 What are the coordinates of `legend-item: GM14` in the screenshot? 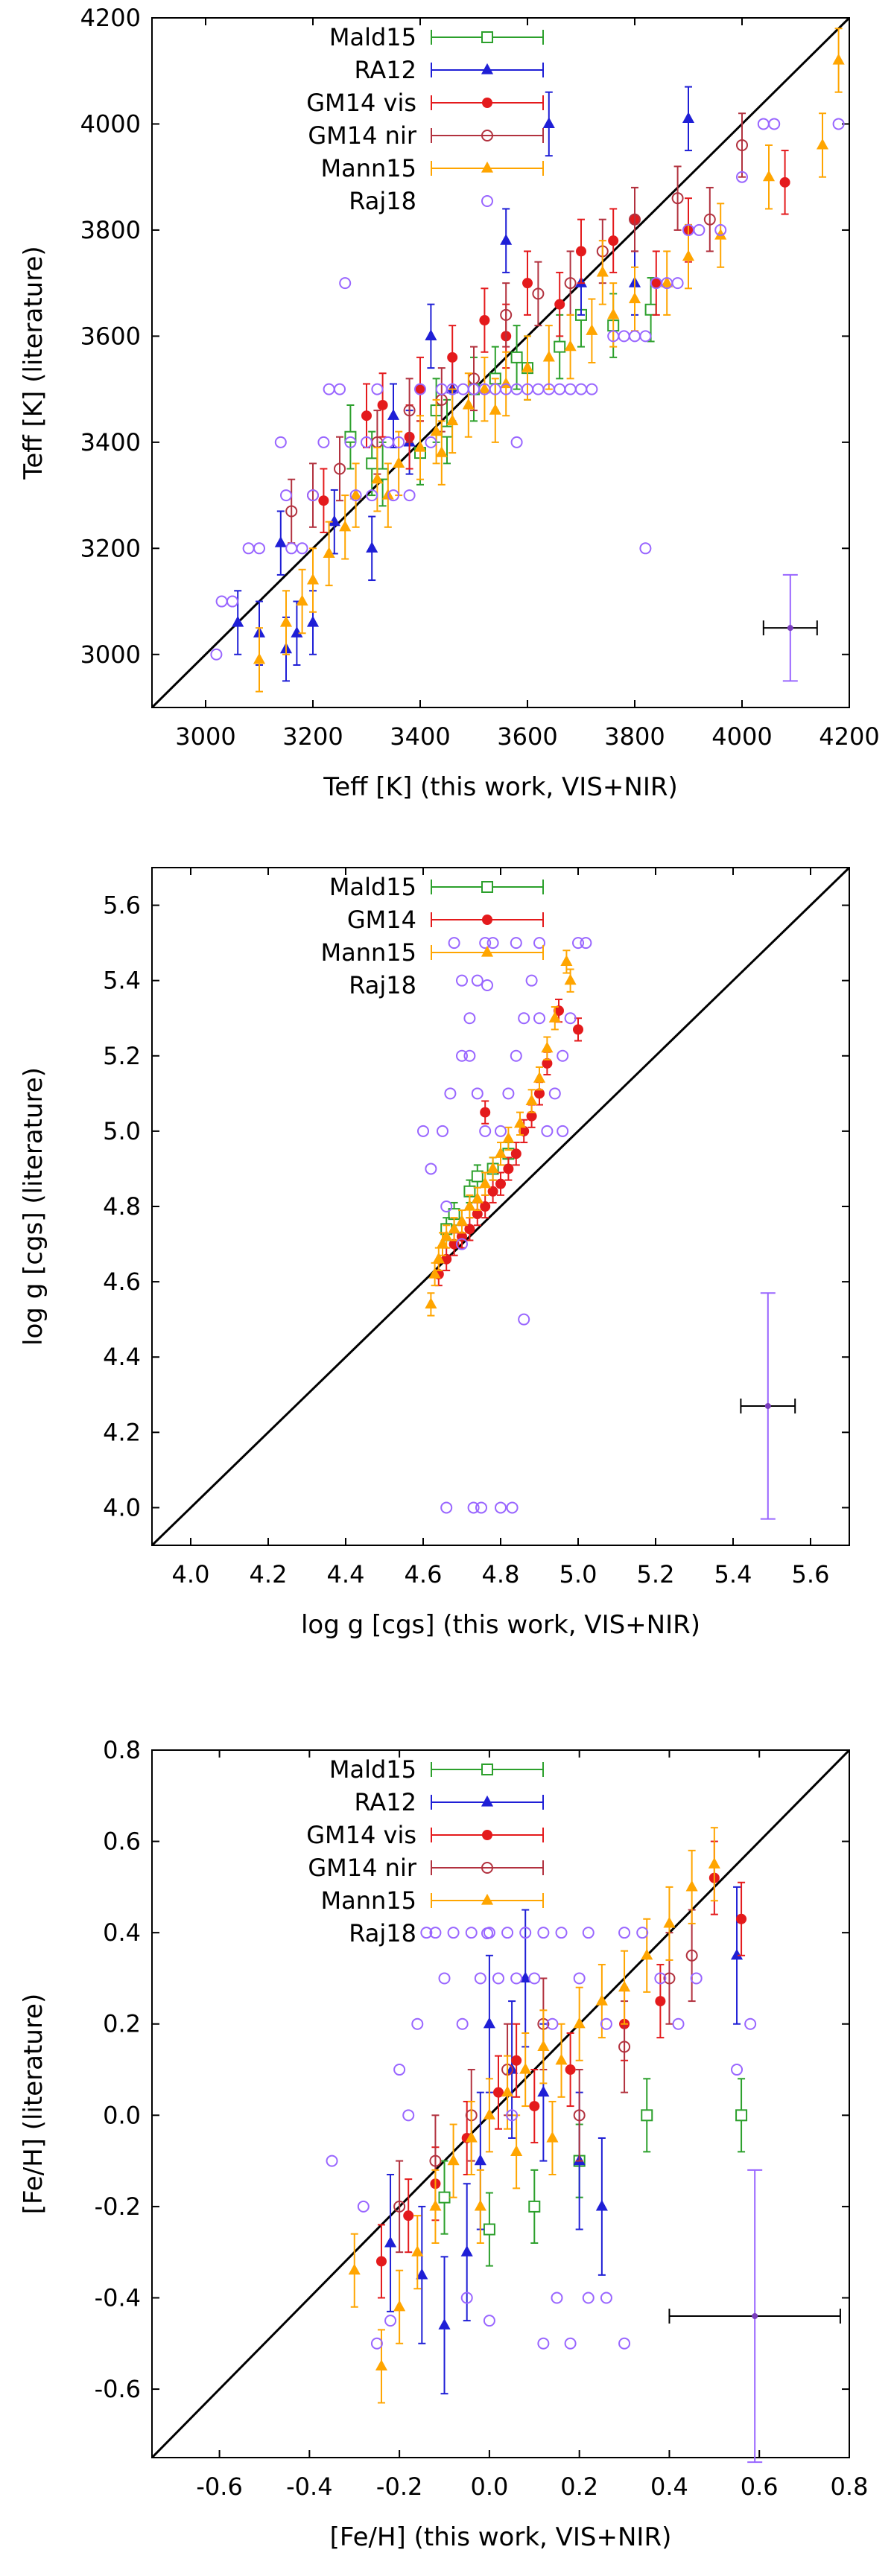 It's located at (445, 920).